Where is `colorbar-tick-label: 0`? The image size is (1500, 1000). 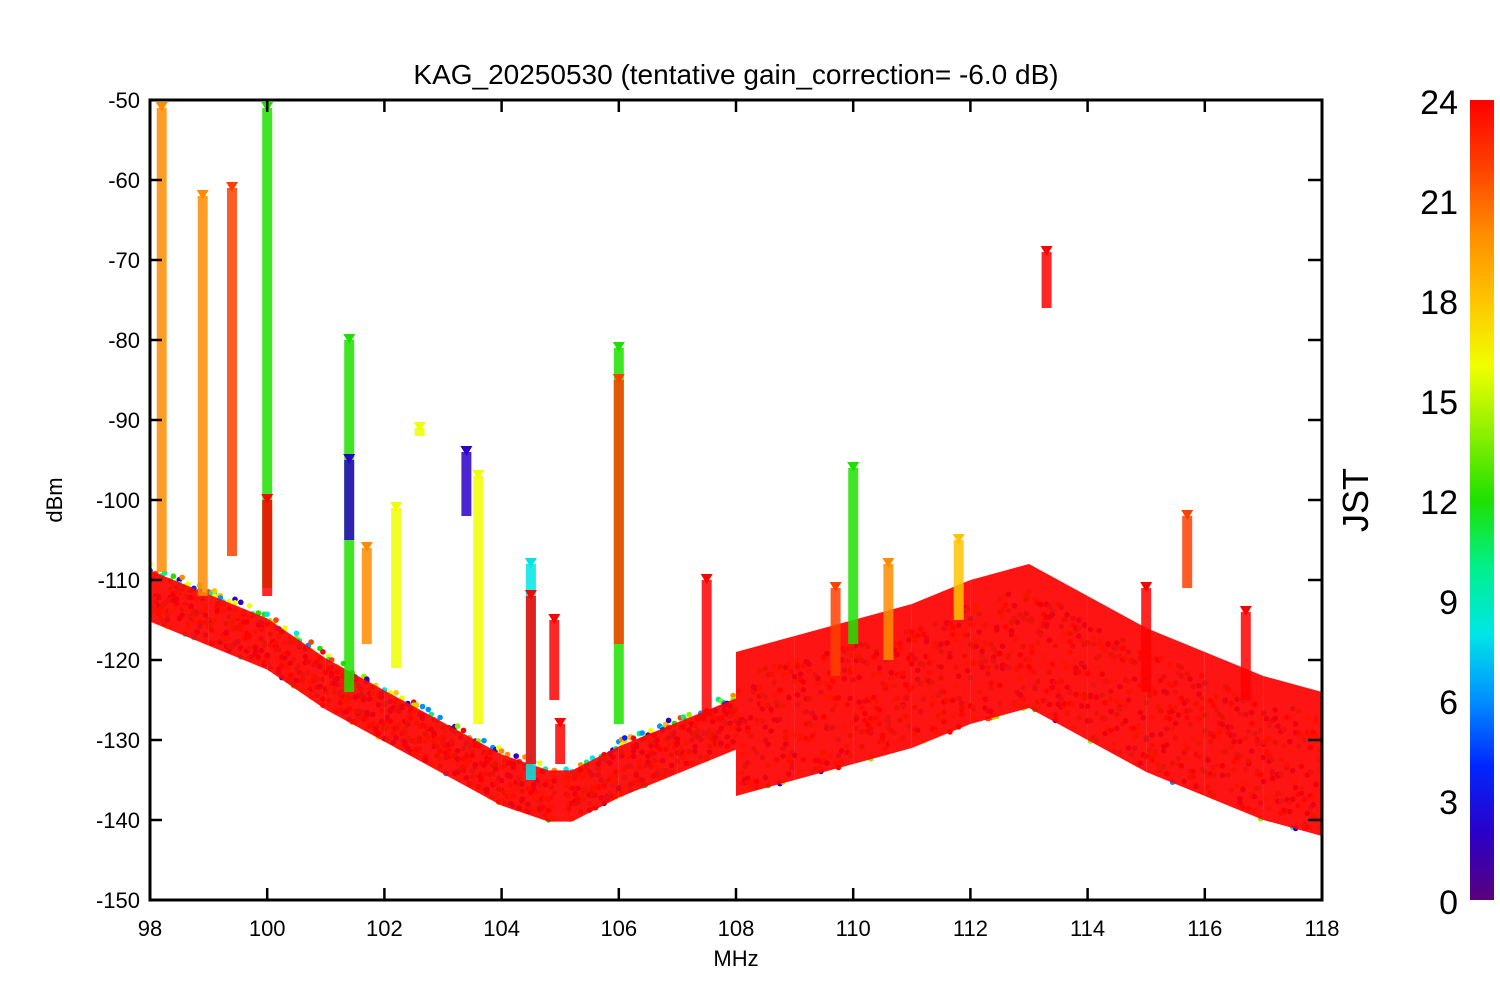
colorbar-tick-label: 0 is located at coordinates (1448, 903).